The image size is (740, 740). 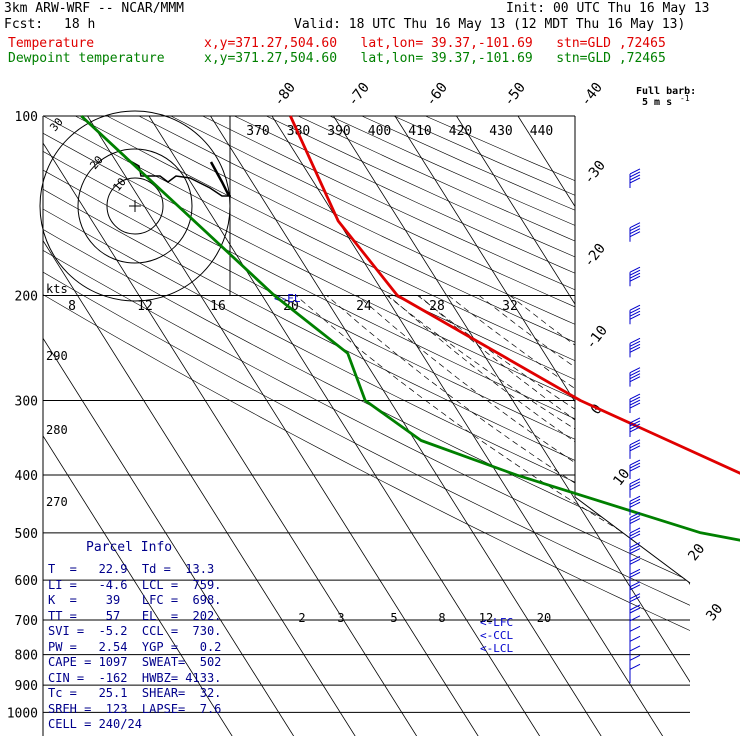 What do you see at coordinates (714, 612) in the screenshot?
I see `isotherm-label: 30` at bounding box center [714, 612].